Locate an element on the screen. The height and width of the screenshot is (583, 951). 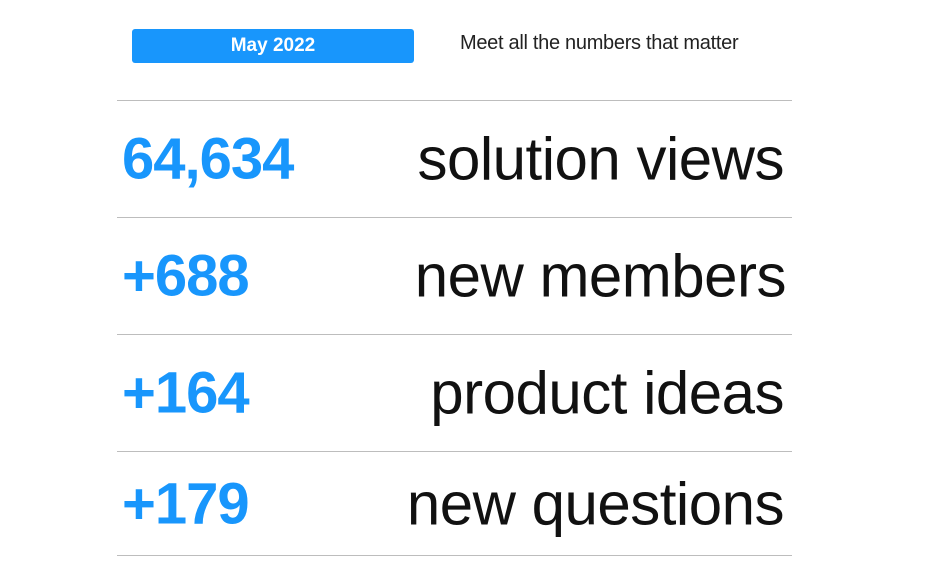
stat-row-new-members: +688 new members is located at coordinates (454, 276).